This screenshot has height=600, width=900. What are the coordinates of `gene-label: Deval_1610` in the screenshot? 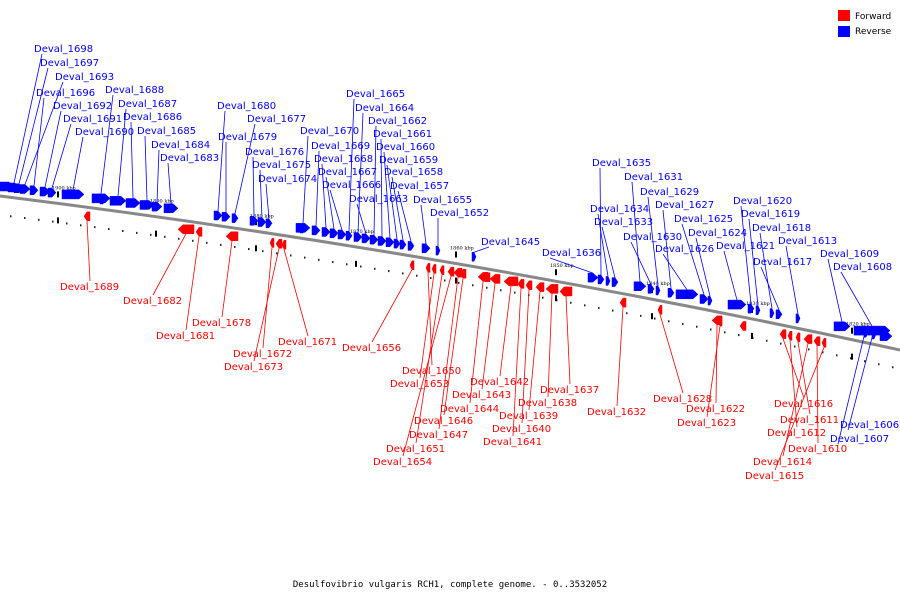 It's located at (817, 449).